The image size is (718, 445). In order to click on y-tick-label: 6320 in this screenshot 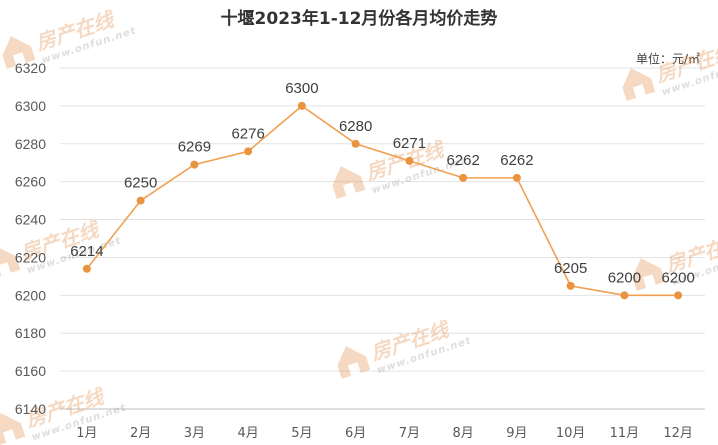, I will do `click(30, 68)`.